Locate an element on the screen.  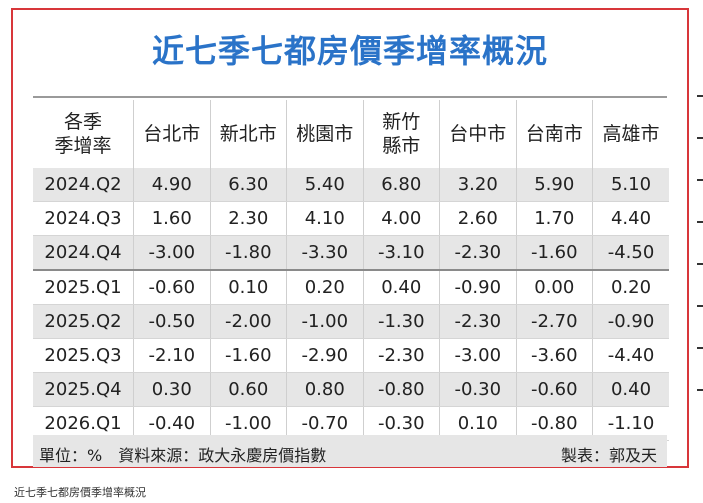
value-cell: 4.10 is located at coordinates (324, 218).